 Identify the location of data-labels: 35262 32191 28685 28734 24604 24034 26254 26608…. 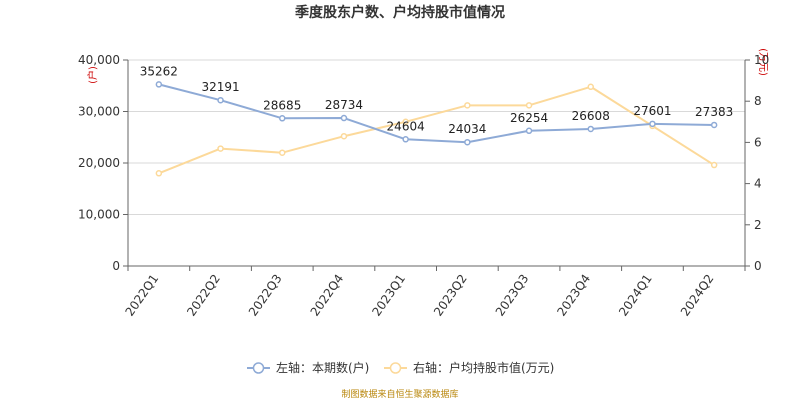
(436, 100).